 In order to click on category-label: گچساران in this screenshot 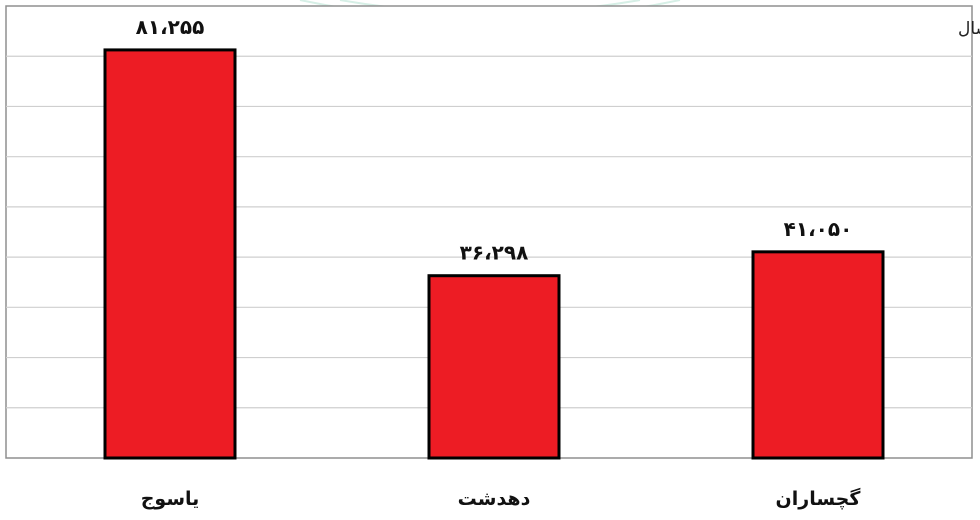, I will do `click(819, 498)`.